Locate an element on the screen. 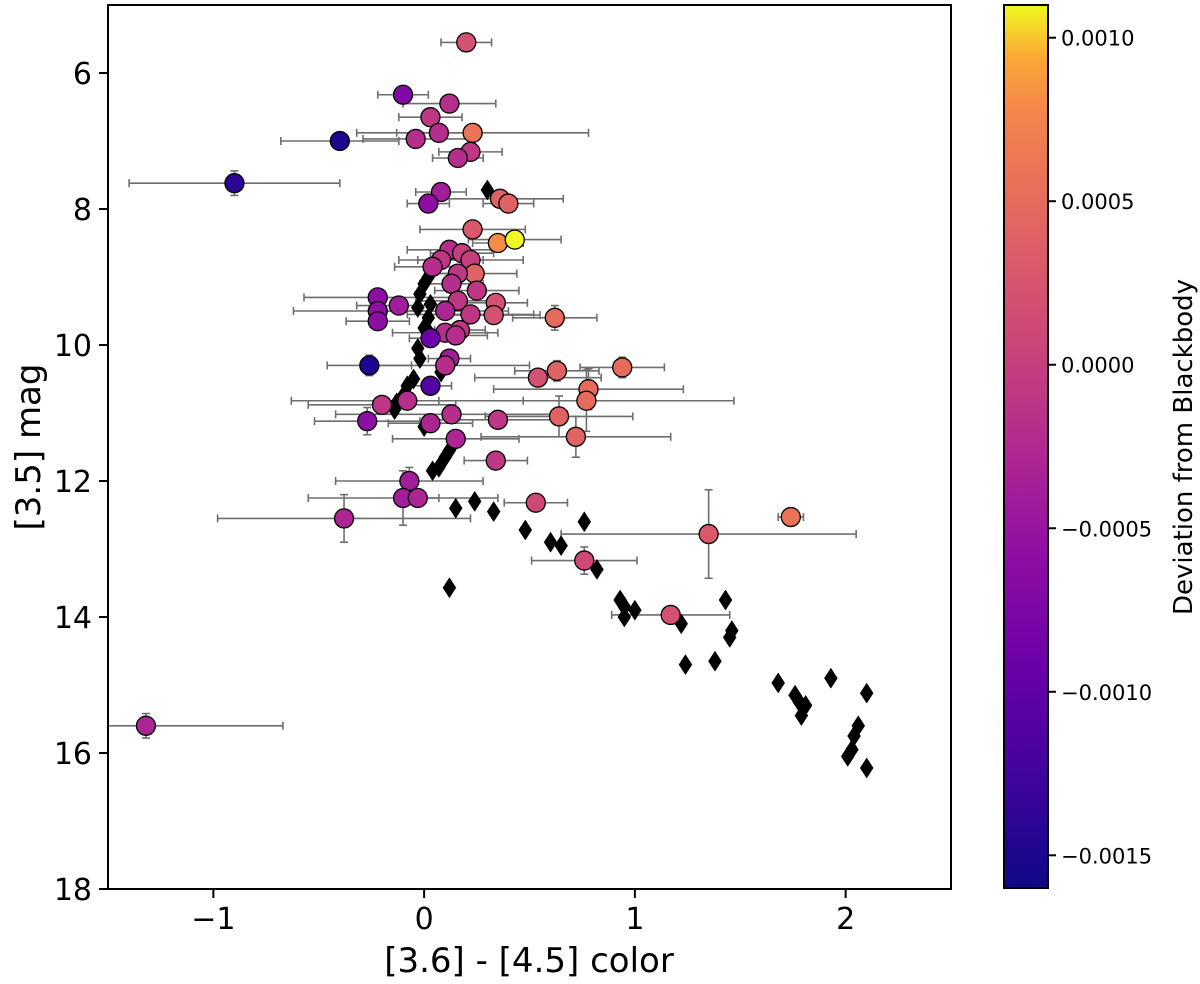  y-tick-label: 14 is located at coordinates (73, 618).